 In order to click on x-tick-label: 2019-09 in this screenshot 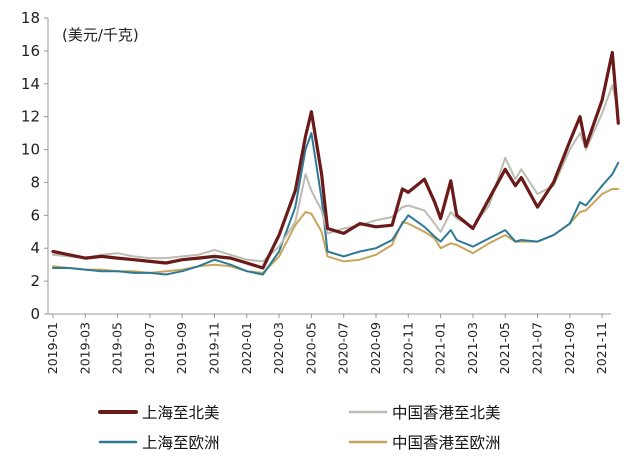, I will do `click(181, 348)`.